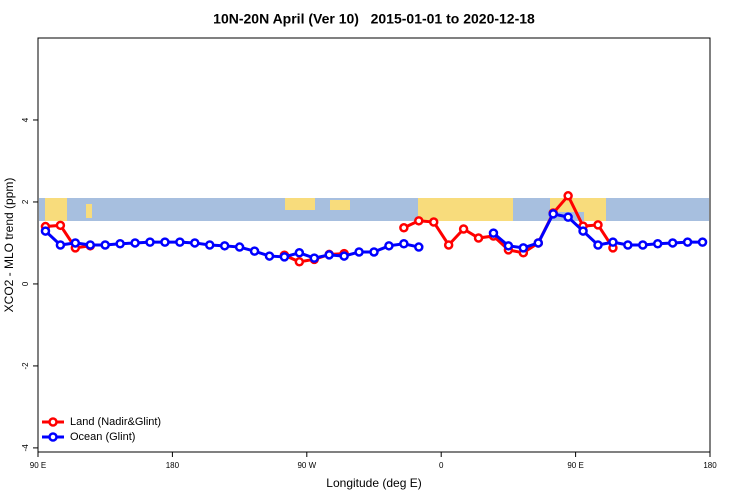 This screenshot has width=750, height=500. I want to click on y-tick-label: 4, so click(25, 119).